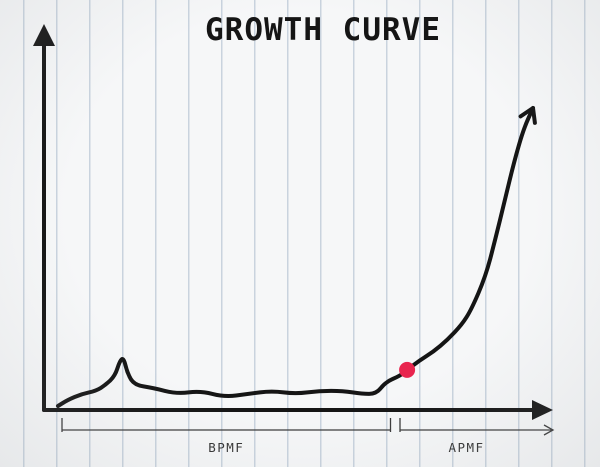  What do you see at coordinates (323, 30) in the screenshot?
I see `chart-title: GROWTH CURVE` at bounding box center [323, 30].